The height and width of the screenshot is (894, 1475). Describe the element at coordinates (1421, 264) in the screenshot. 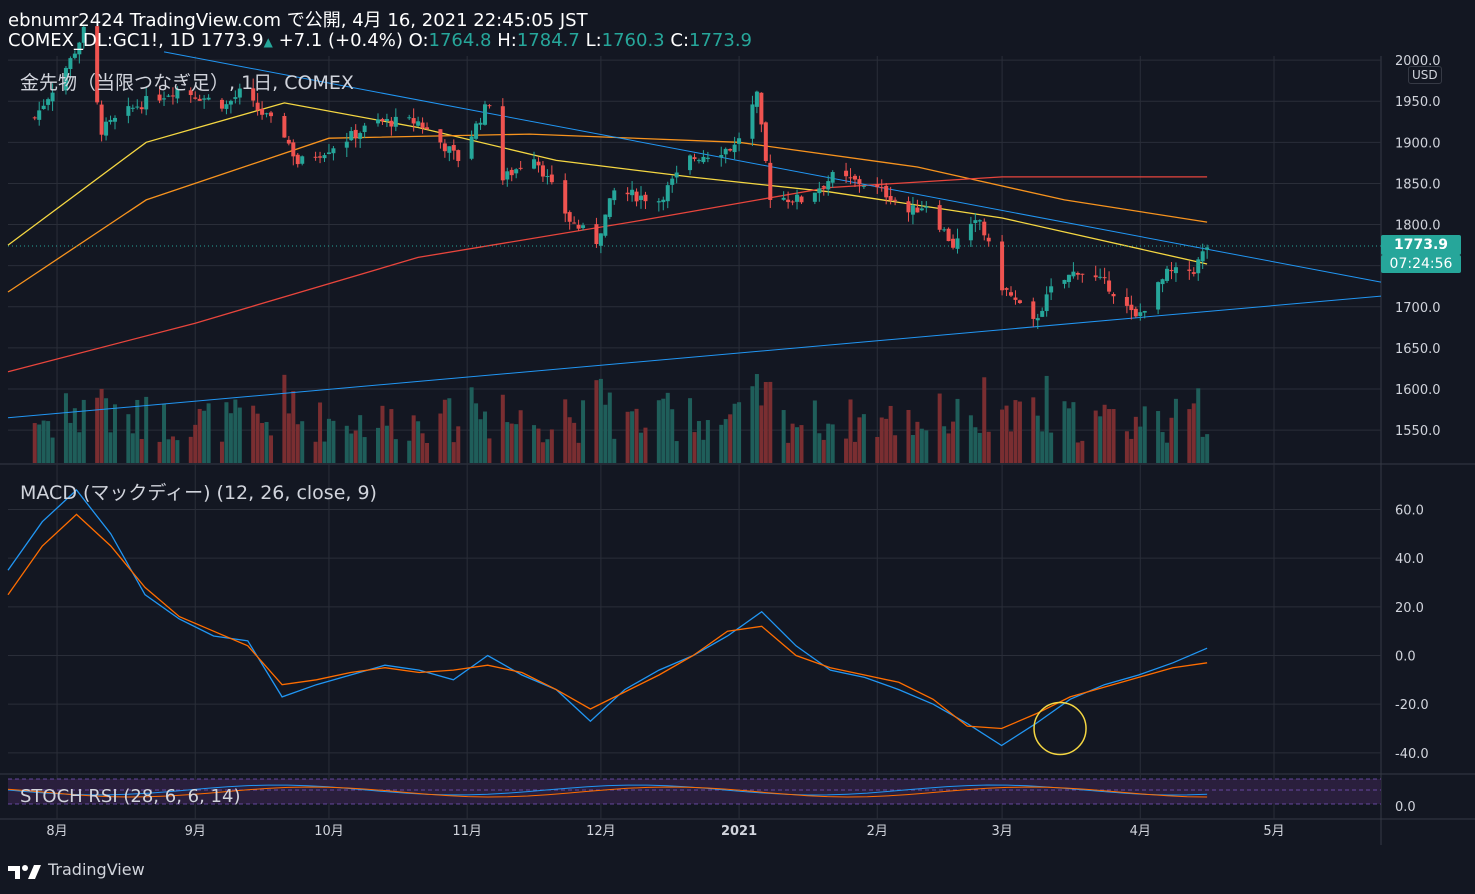

I see `countdown-label: 07:24:56` at that location.